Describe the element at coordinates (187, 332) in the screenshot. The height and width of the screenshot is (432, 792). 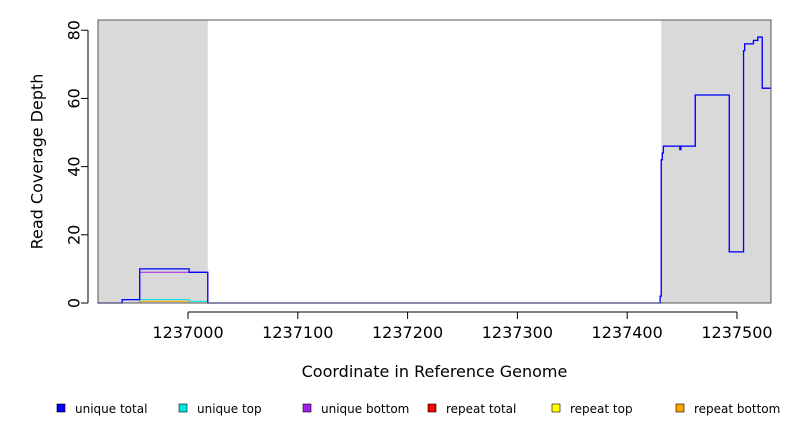
I see `x-tick-label: 1237000` at that location.